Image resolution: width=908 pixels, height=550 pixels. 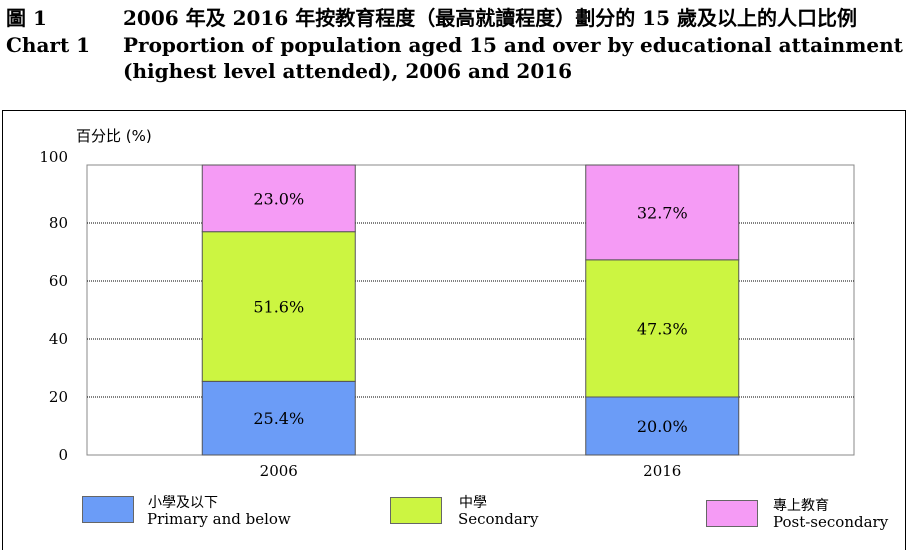 What do you see at coordinates (801, 506) in the screenshot?
I see `legend-label-post-secondary-zh: 專上教育` at bounding box center [801, 506].